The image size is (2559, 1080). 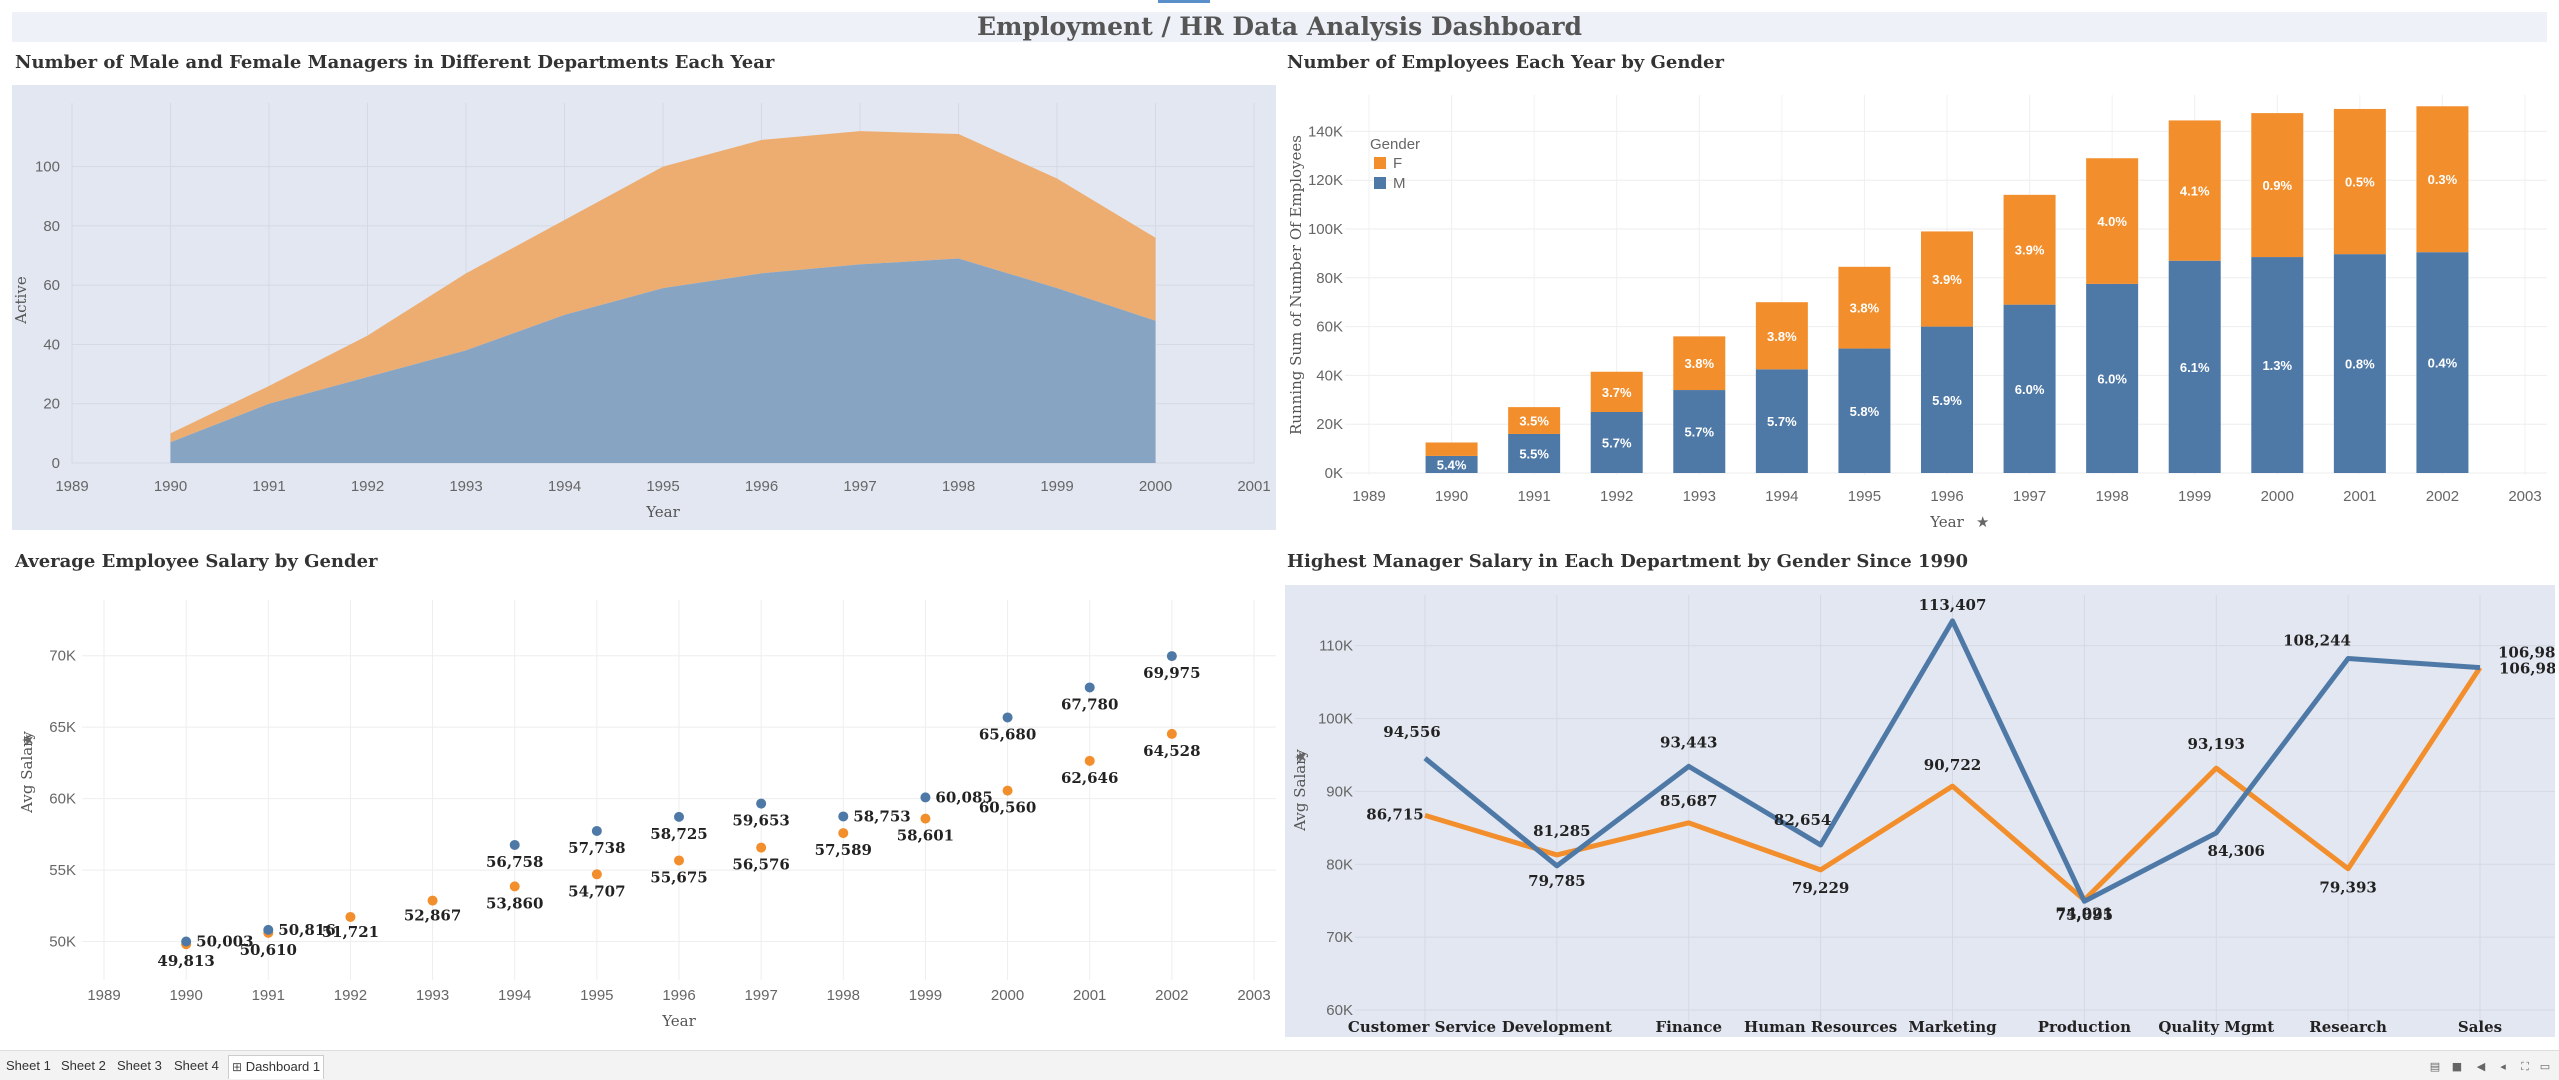 I want to click on male-salary-label: 67,780, so click(x=1089, y=704).